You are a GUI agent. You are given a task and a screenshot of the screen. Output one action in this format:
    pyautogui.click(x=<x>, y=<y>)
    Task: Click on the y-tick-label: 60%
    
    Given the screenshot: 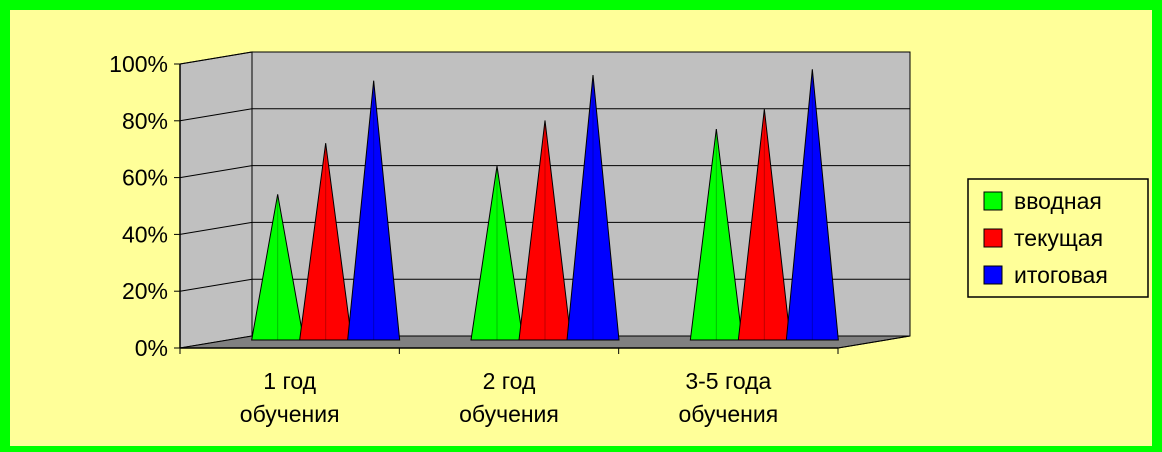 What is the action you would take?
    pyautogui.click(x=145, y=178)
    